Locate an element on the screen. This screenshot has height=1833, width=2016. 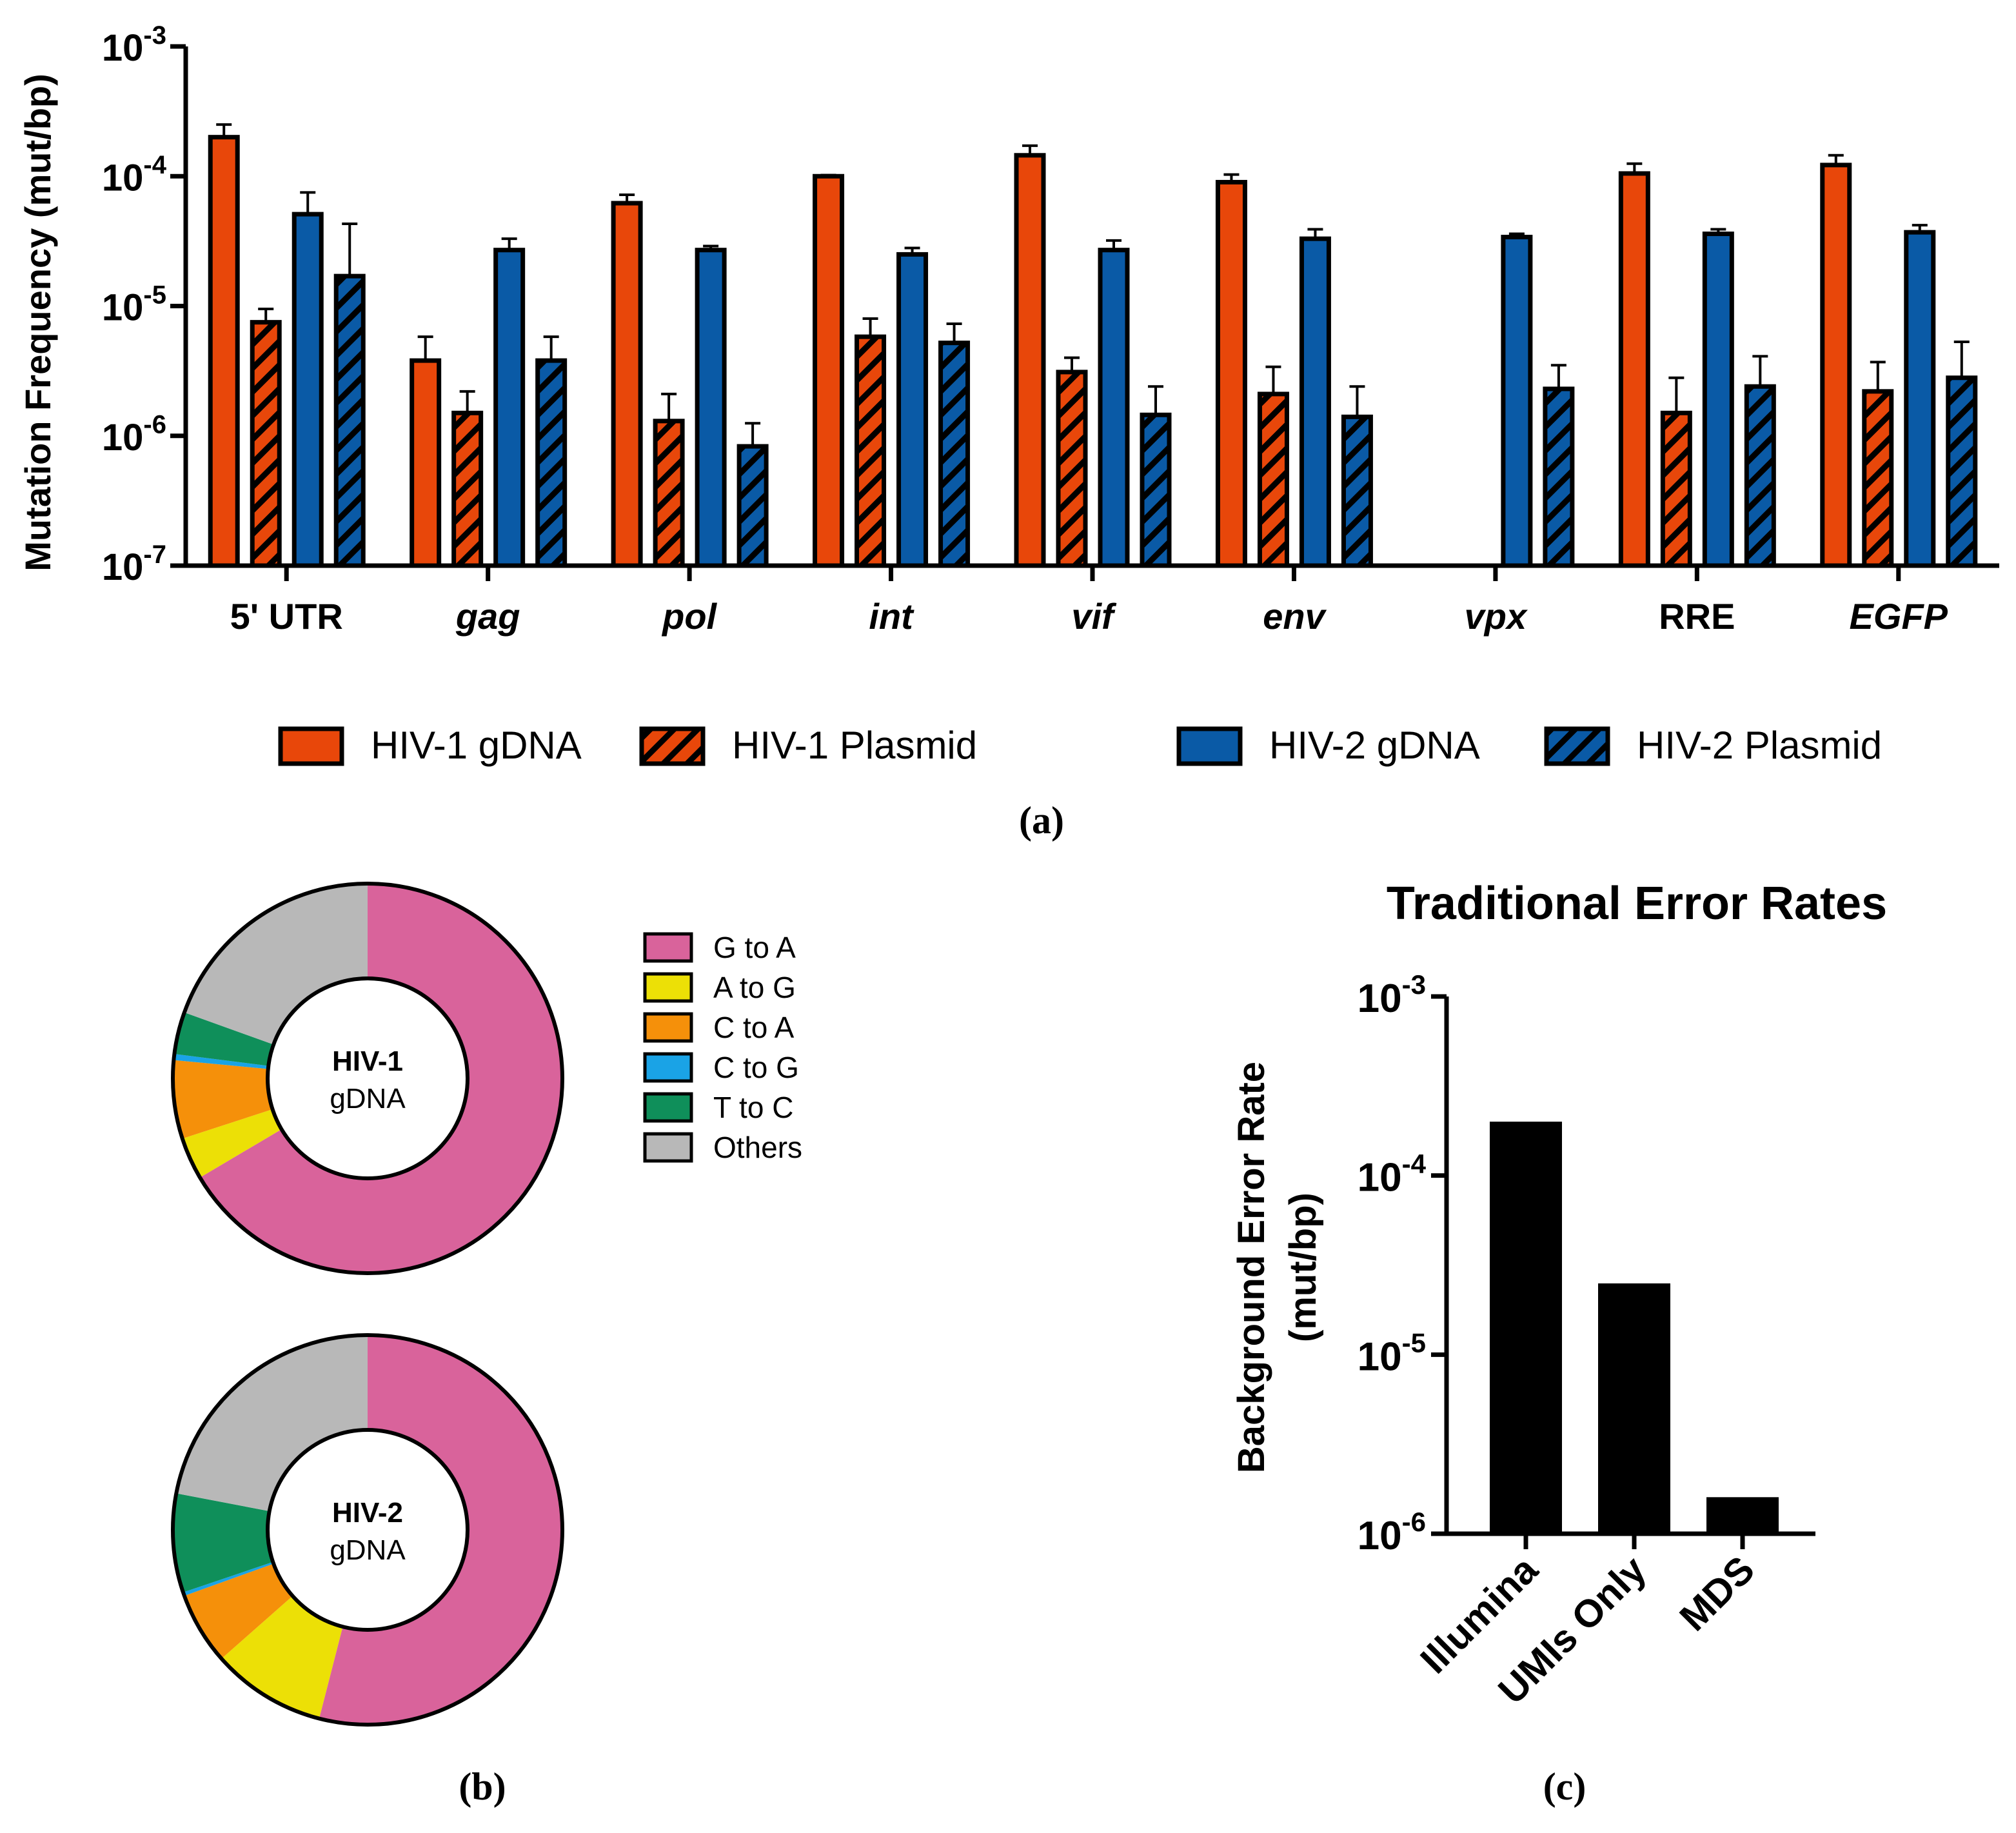
panel-a-y-tick-label: 10⁻⁴ is located at coordinates (134, 175).